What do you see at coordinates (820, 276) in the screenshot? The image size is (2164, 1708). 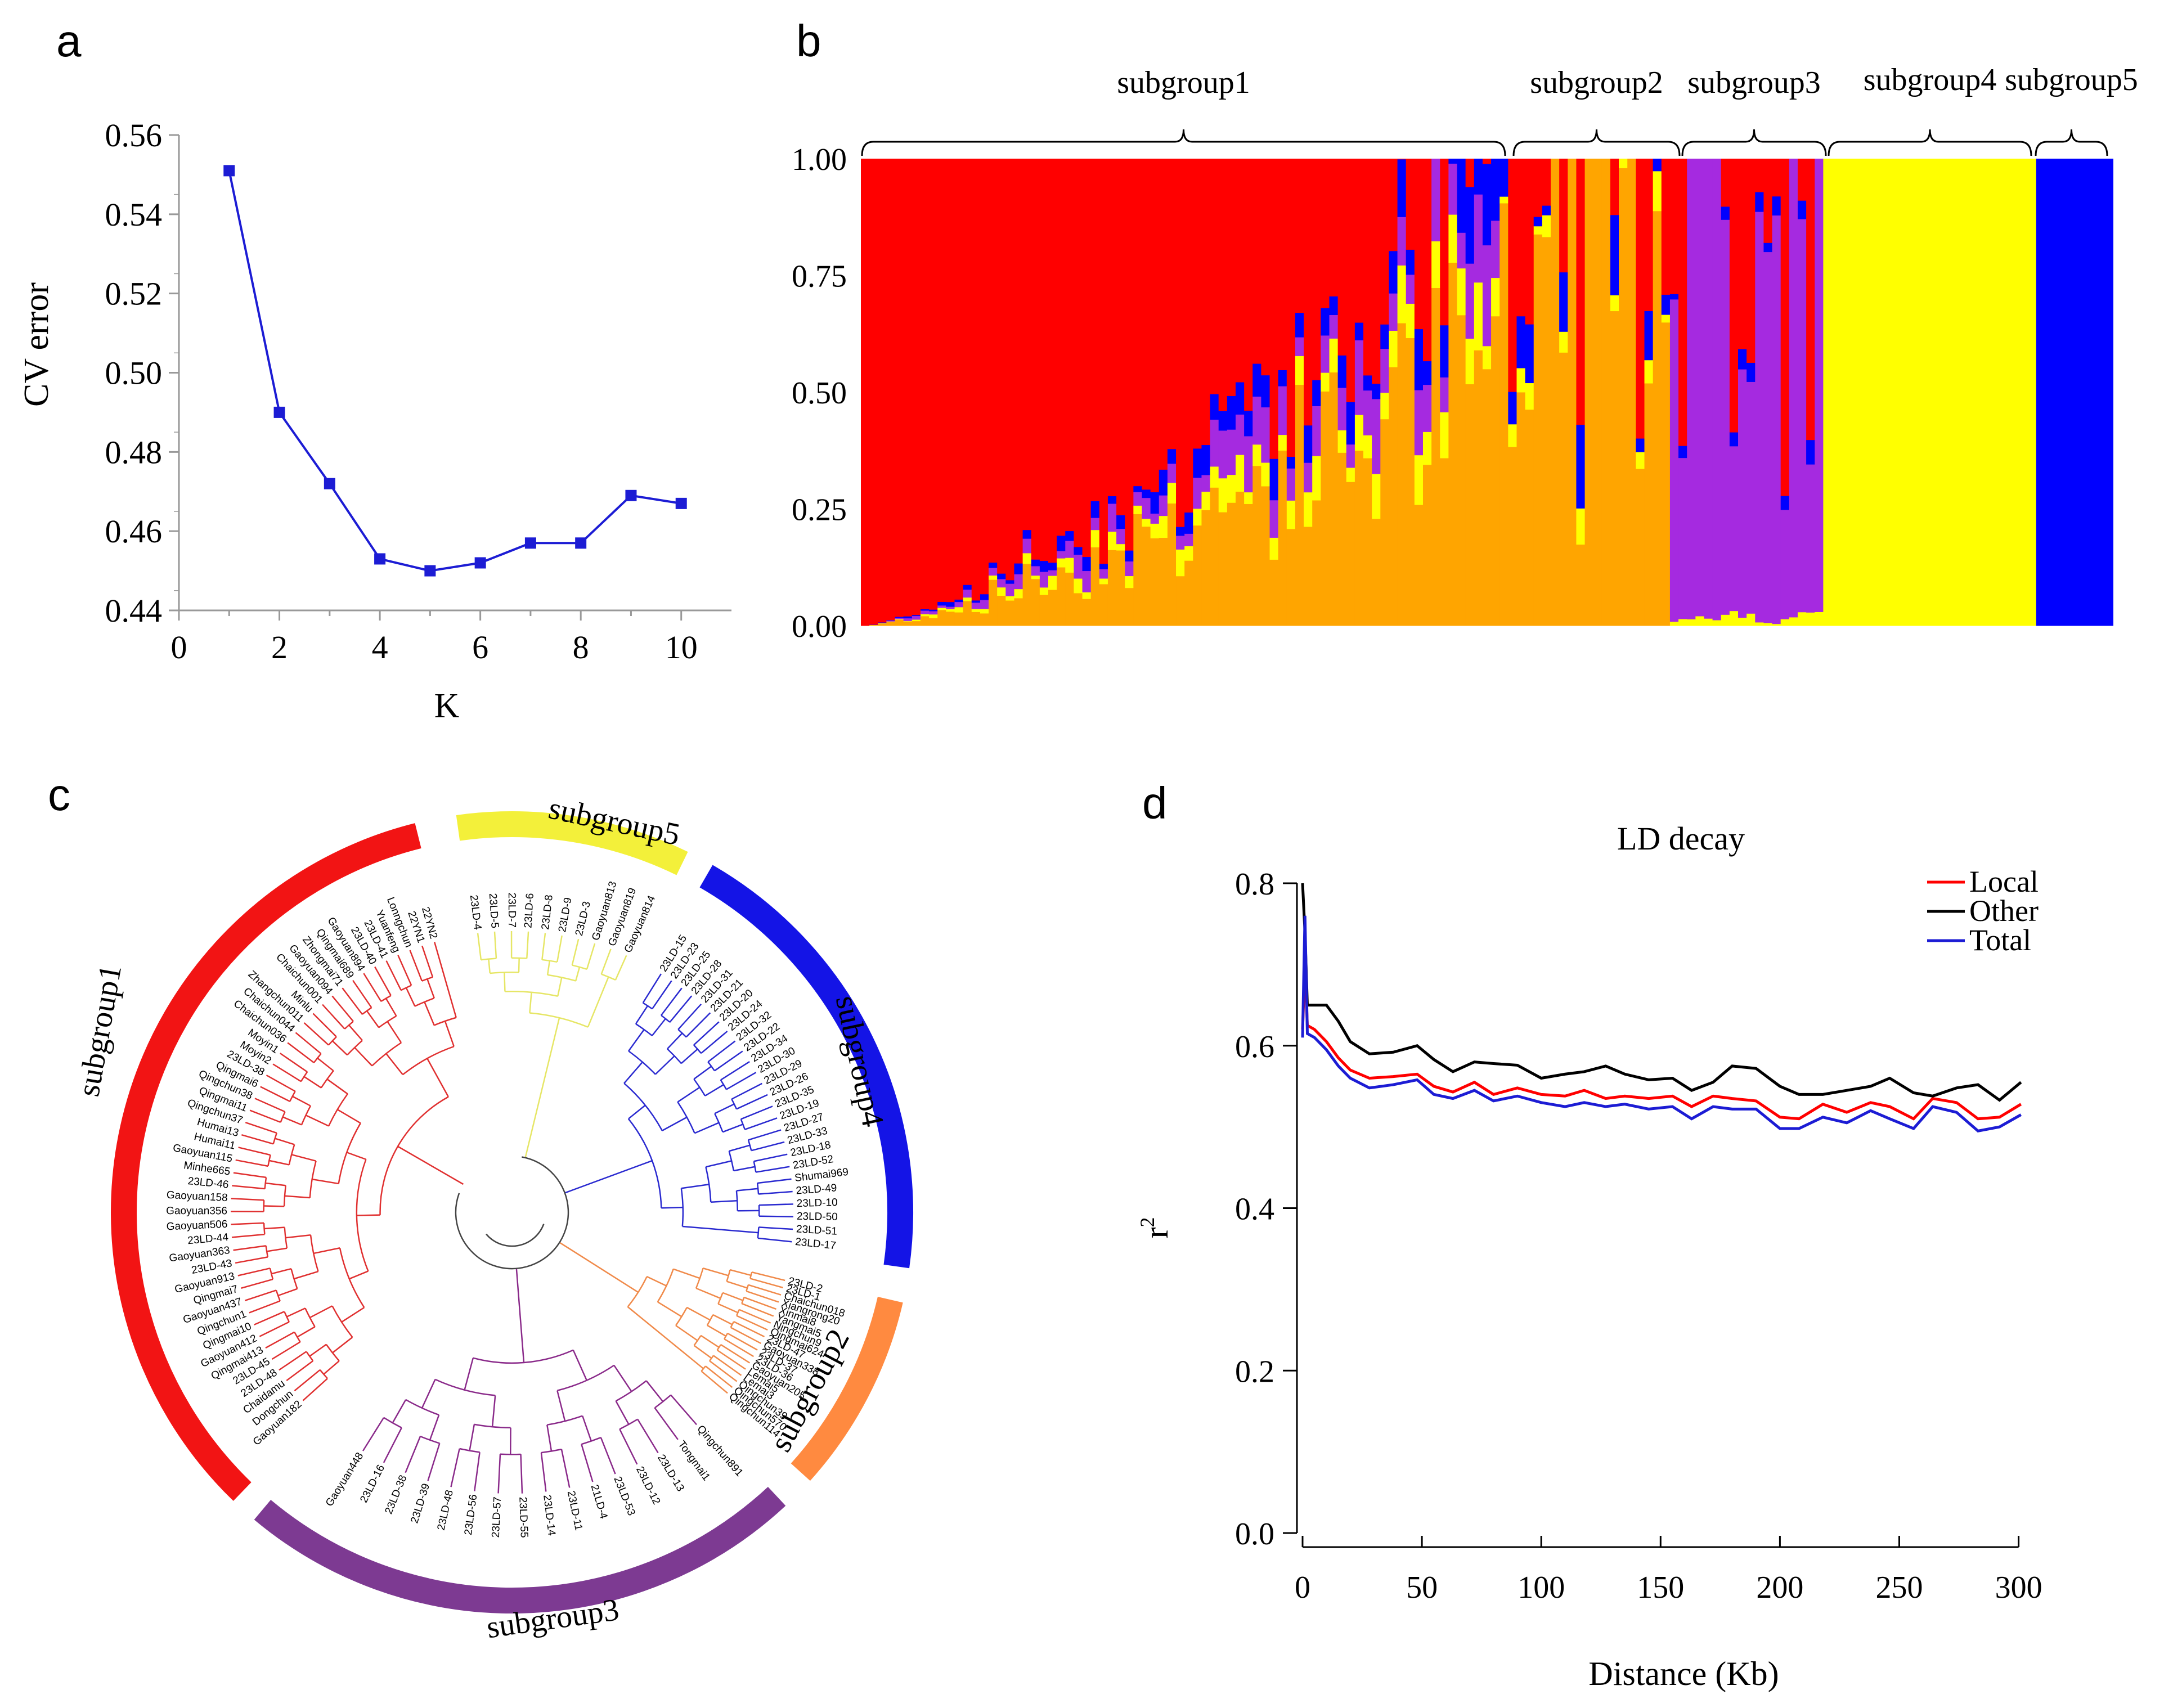 I see `y-tick-label: 0.75` at bounding box center [820, 276].